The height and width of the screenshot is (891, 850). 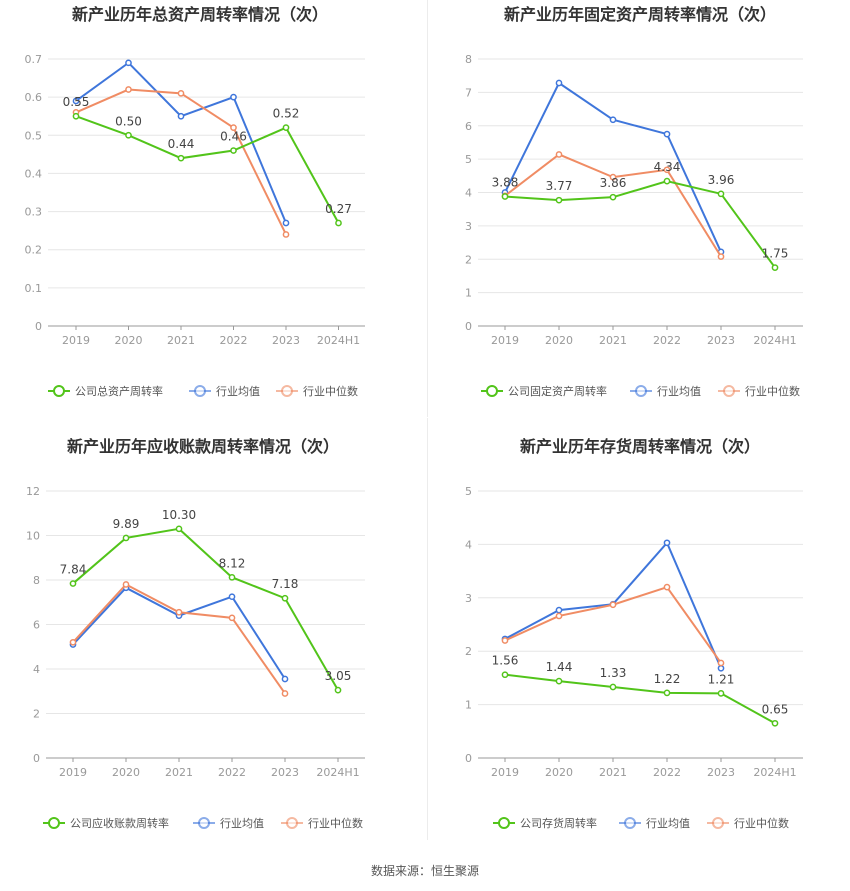 I want to click on data-label: 8.12, so click(x=232, y=563).